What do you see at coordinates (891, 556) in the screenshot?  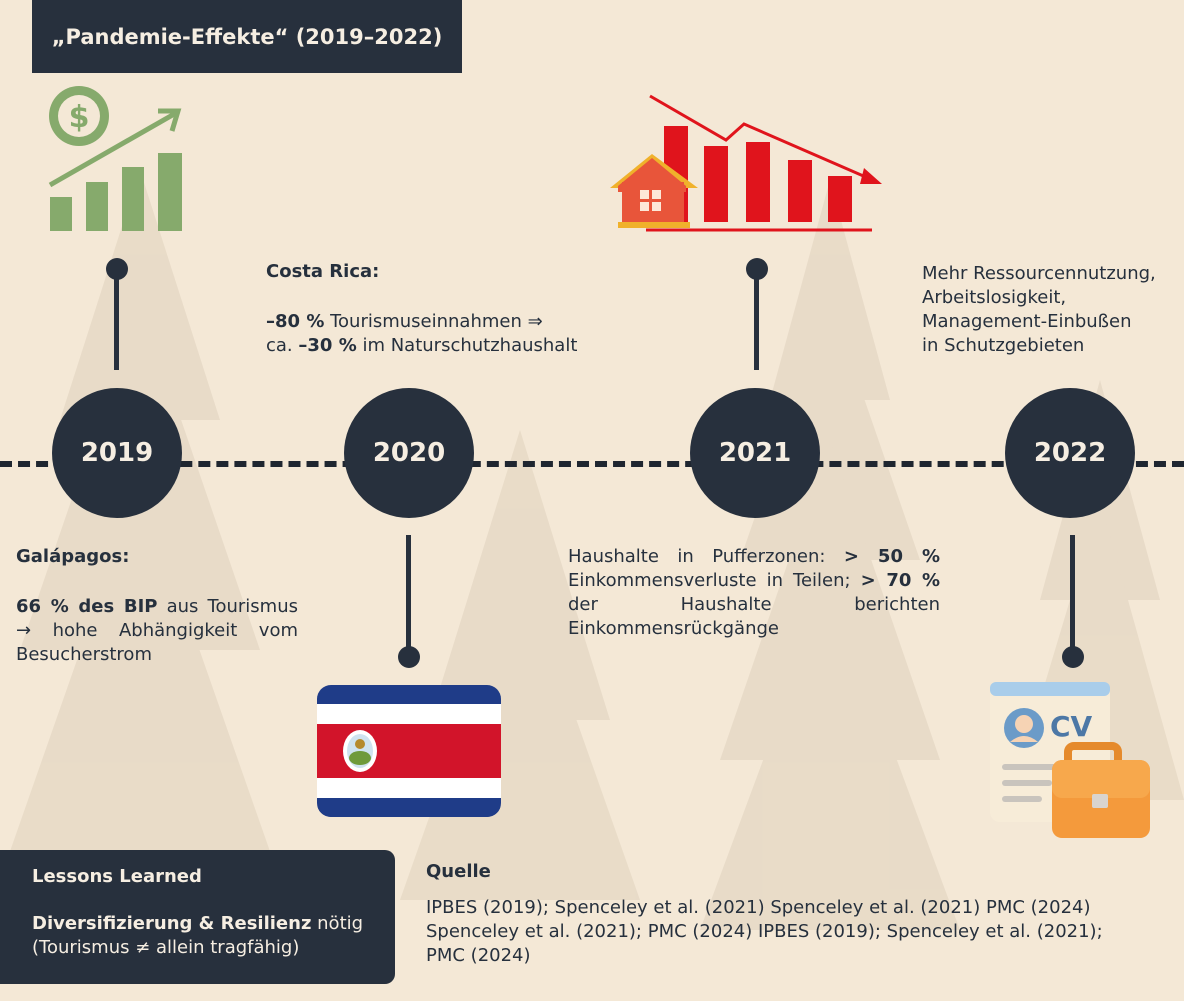 I see `households-bold1: > 50 %` at bounding box center [891, 556].